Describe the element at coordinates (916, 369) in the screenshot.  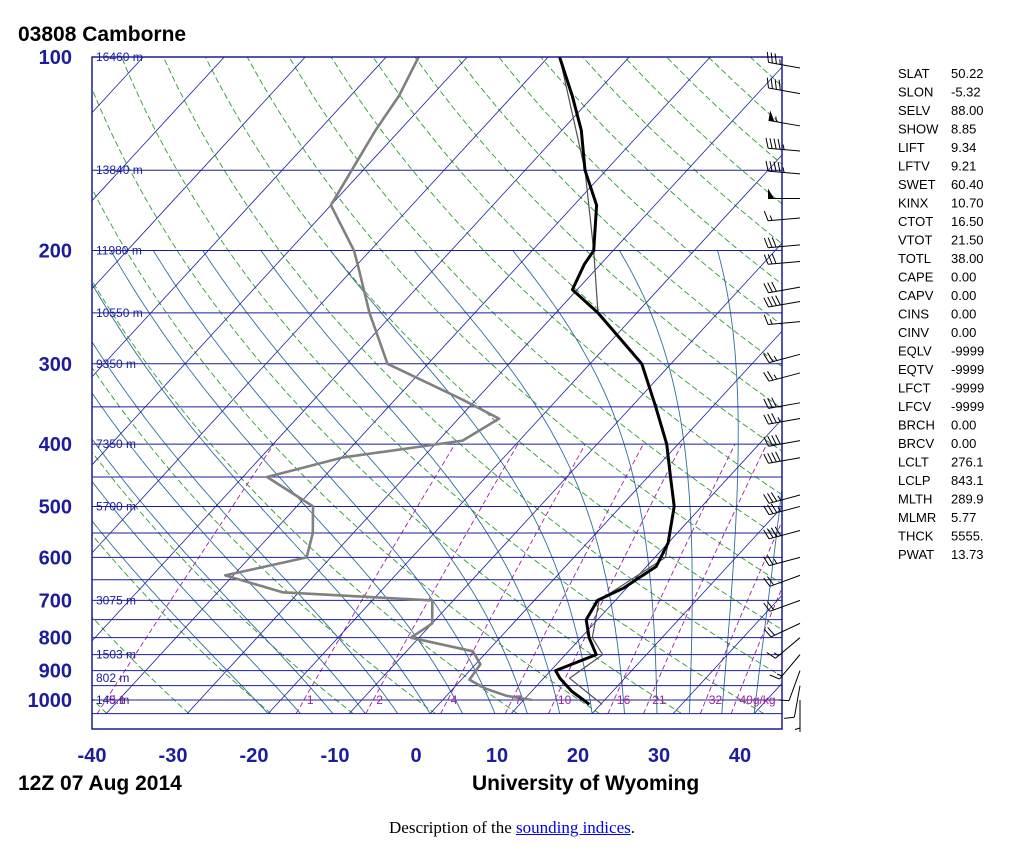
I see `index-name: EQTV` at that location.